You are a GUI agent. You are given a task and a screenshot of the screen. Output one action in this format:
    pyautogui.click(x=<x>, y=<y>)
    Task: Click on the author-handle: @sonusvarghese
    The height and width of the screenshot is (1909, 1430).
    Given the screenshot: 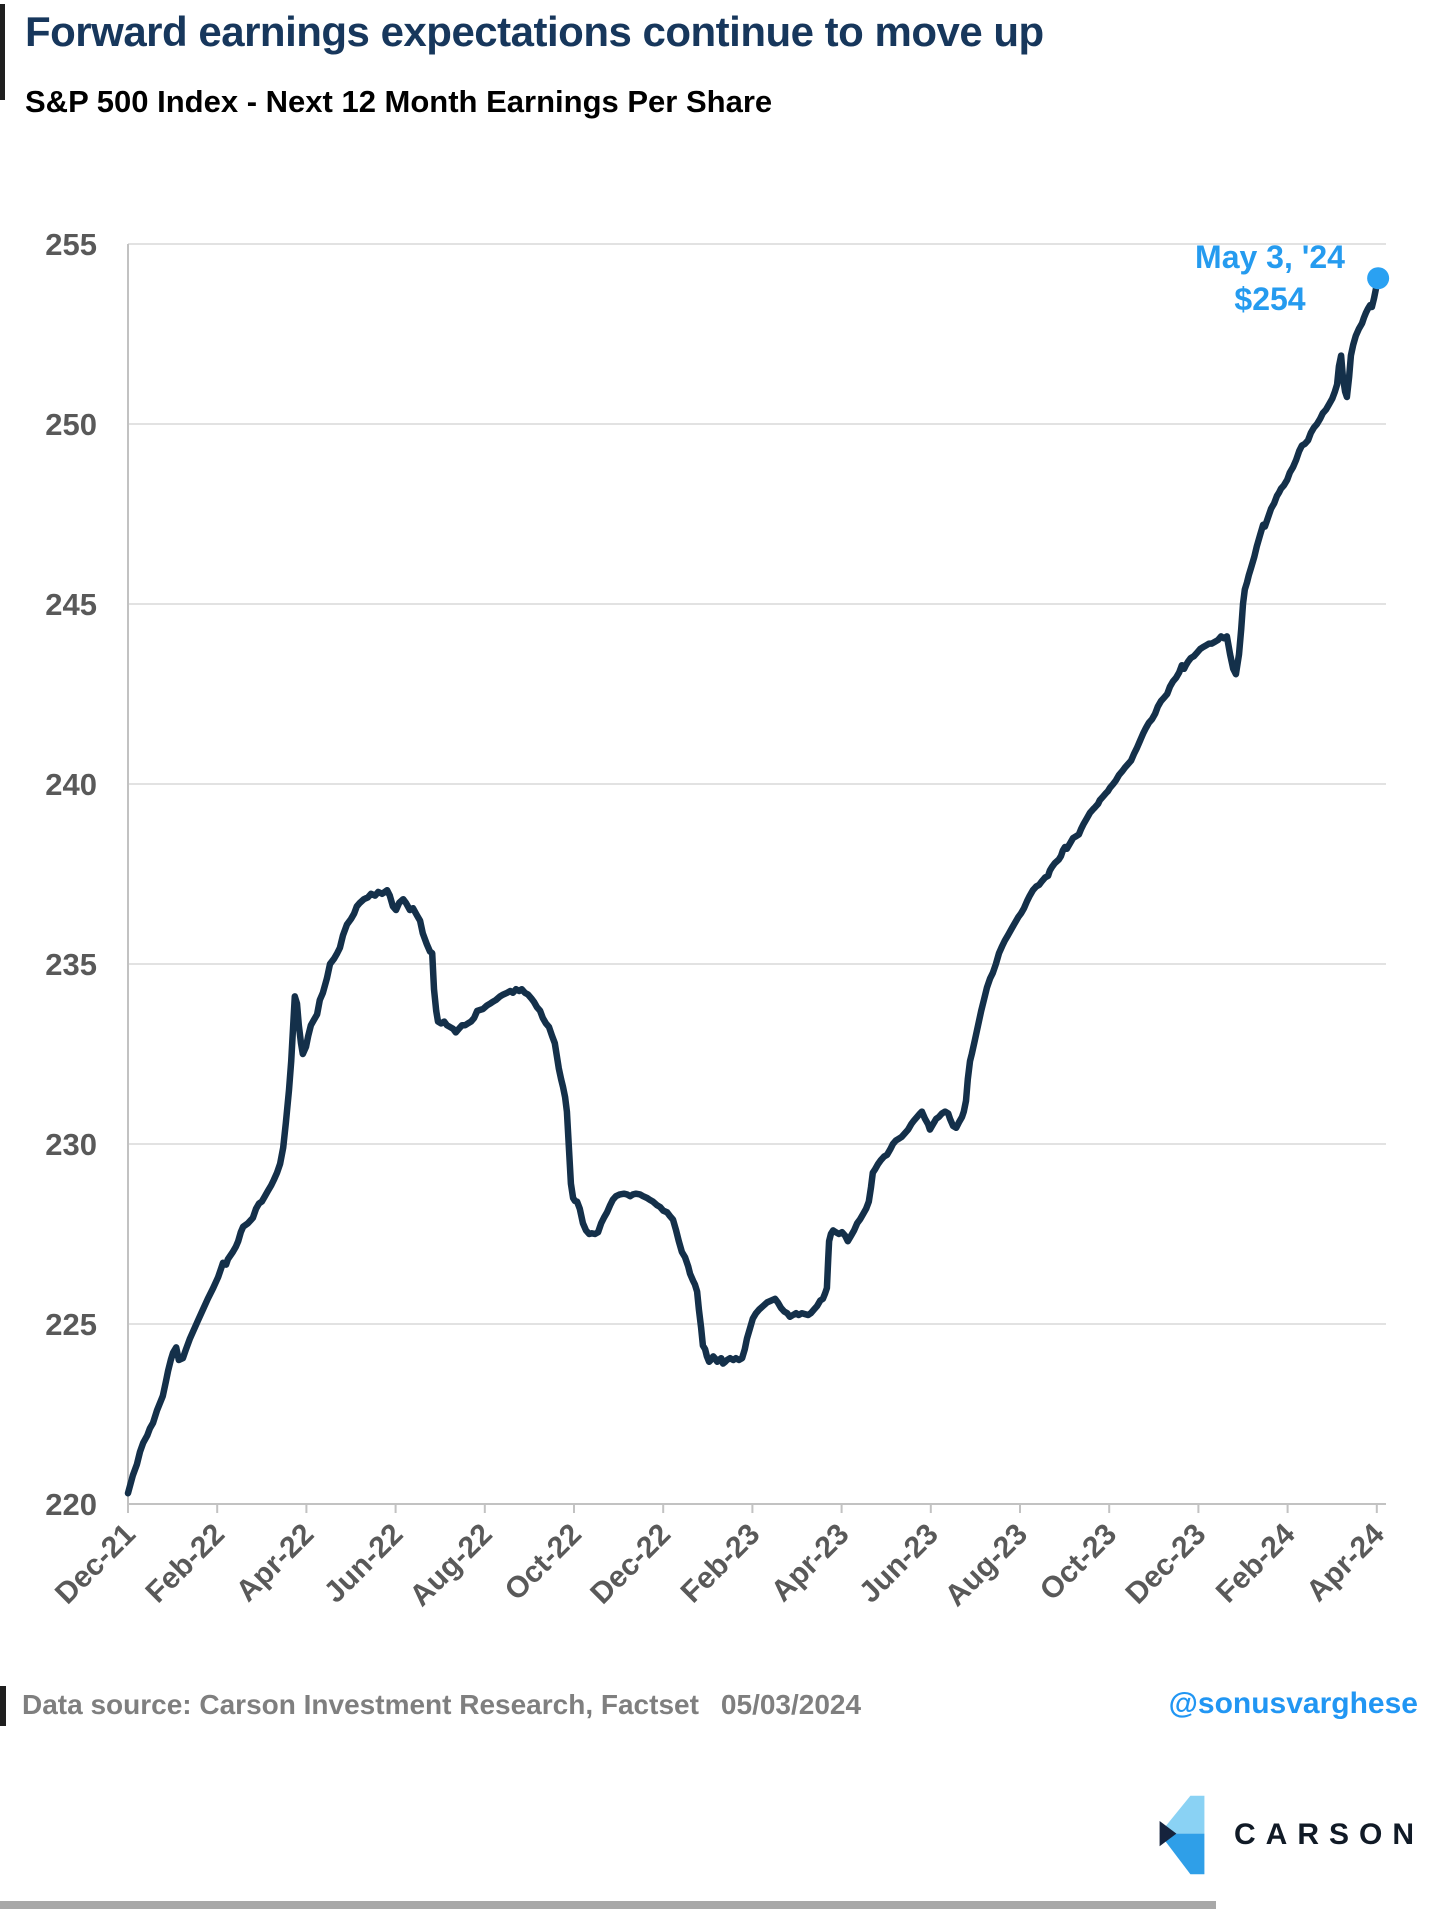 What is the action you would take?
    pyautogui.click(x=1293, y=1703)
    